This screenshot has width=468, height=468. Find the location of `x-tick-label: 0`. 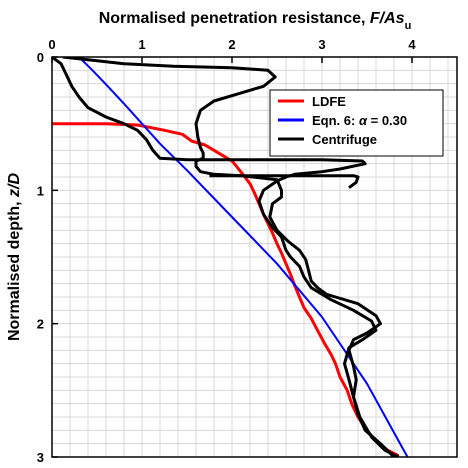

x-tick-label: 0 is located at coordinates (51, 44).